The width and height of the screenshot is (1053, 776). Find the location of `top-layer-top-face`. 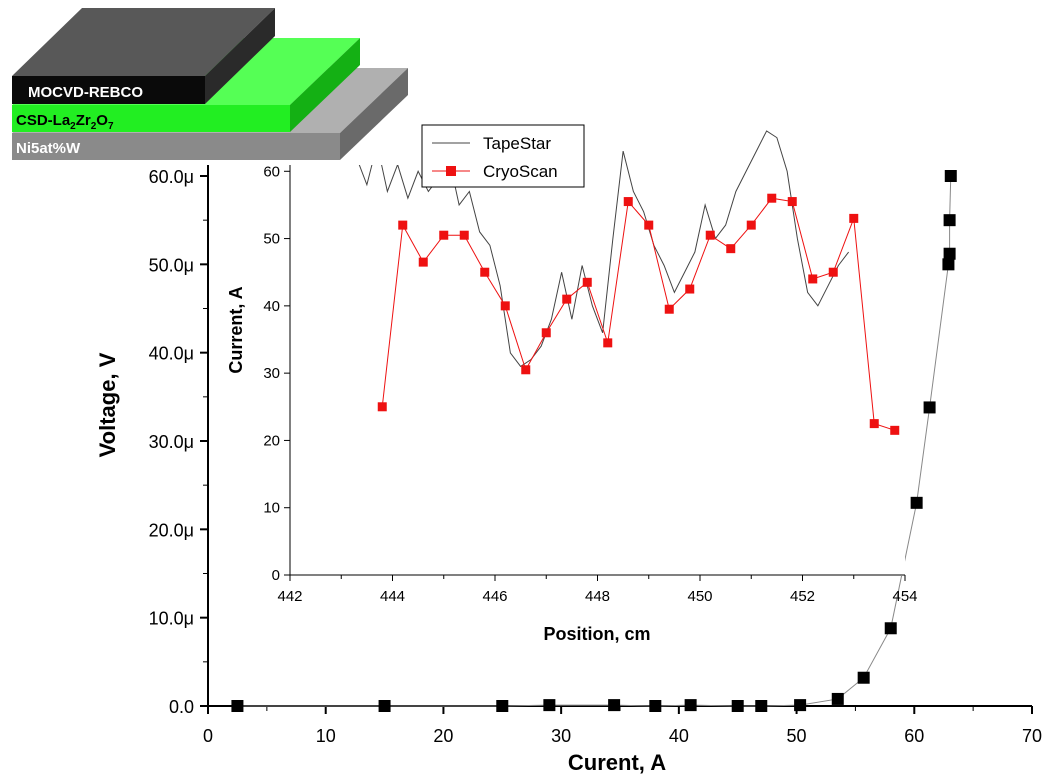

top-layer-top-face is located at coordinates (143, 42).